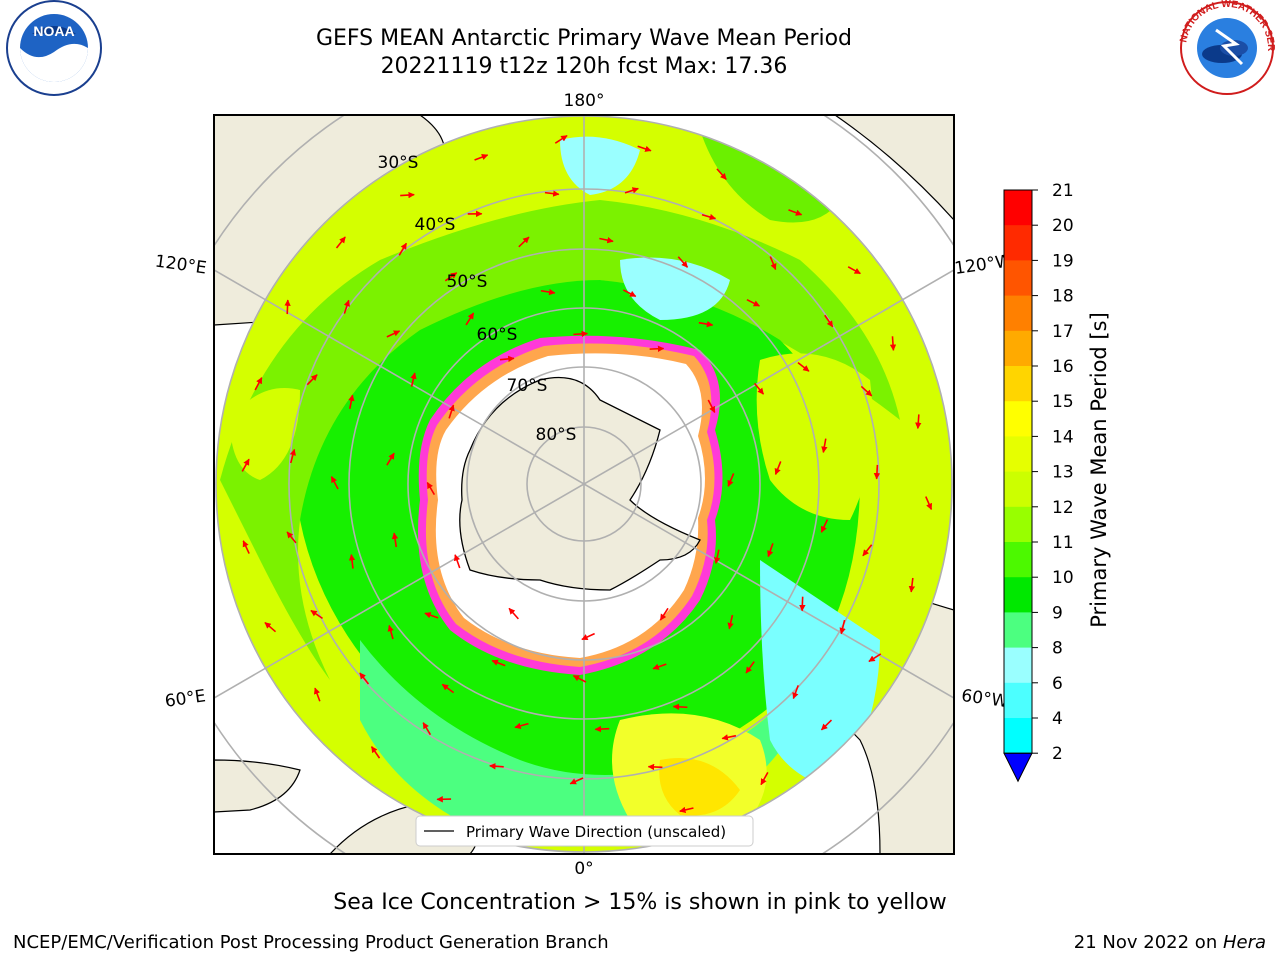 This screenshot has height=960, width=1280. Describe the element at coordinates (584, 101) in the screenshot. I see `lon-label-180: 180°` at that location.